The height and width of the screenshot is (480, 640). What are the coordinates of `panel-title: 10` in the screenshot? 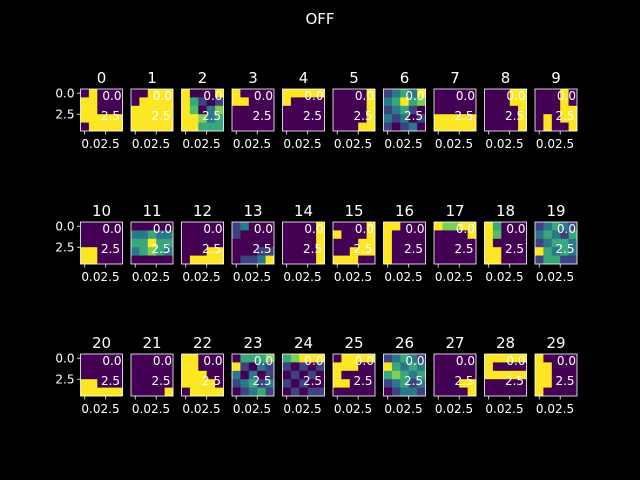 It's located at (101, 211).